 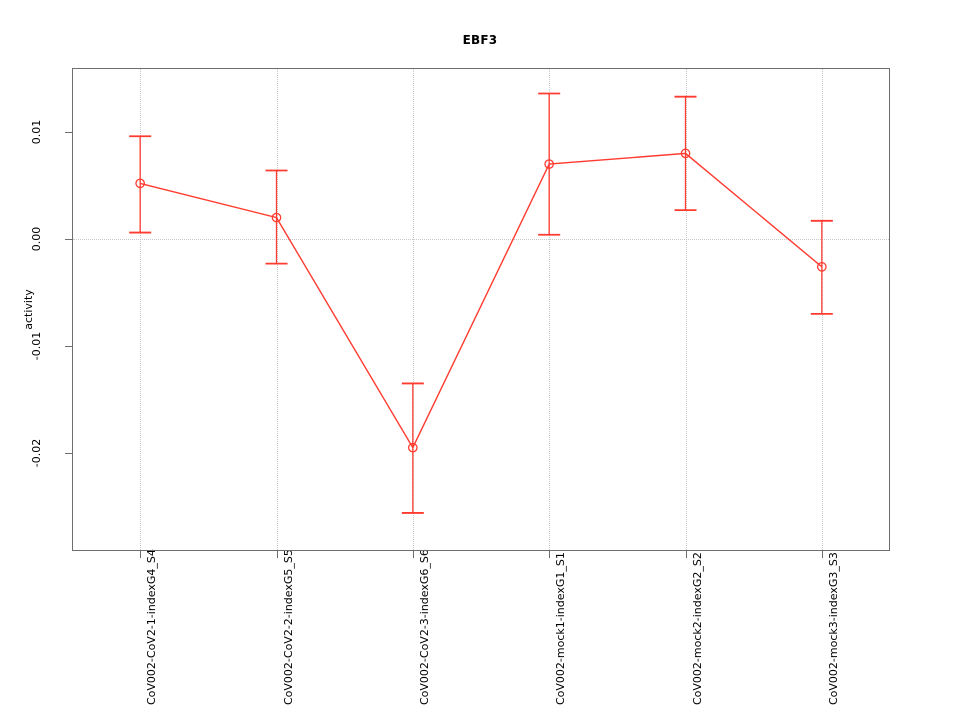 What do you see at coordinates (480, 40) in the screenshot?
I see `chart-title: EBF3` at bounding box center [480, 40].